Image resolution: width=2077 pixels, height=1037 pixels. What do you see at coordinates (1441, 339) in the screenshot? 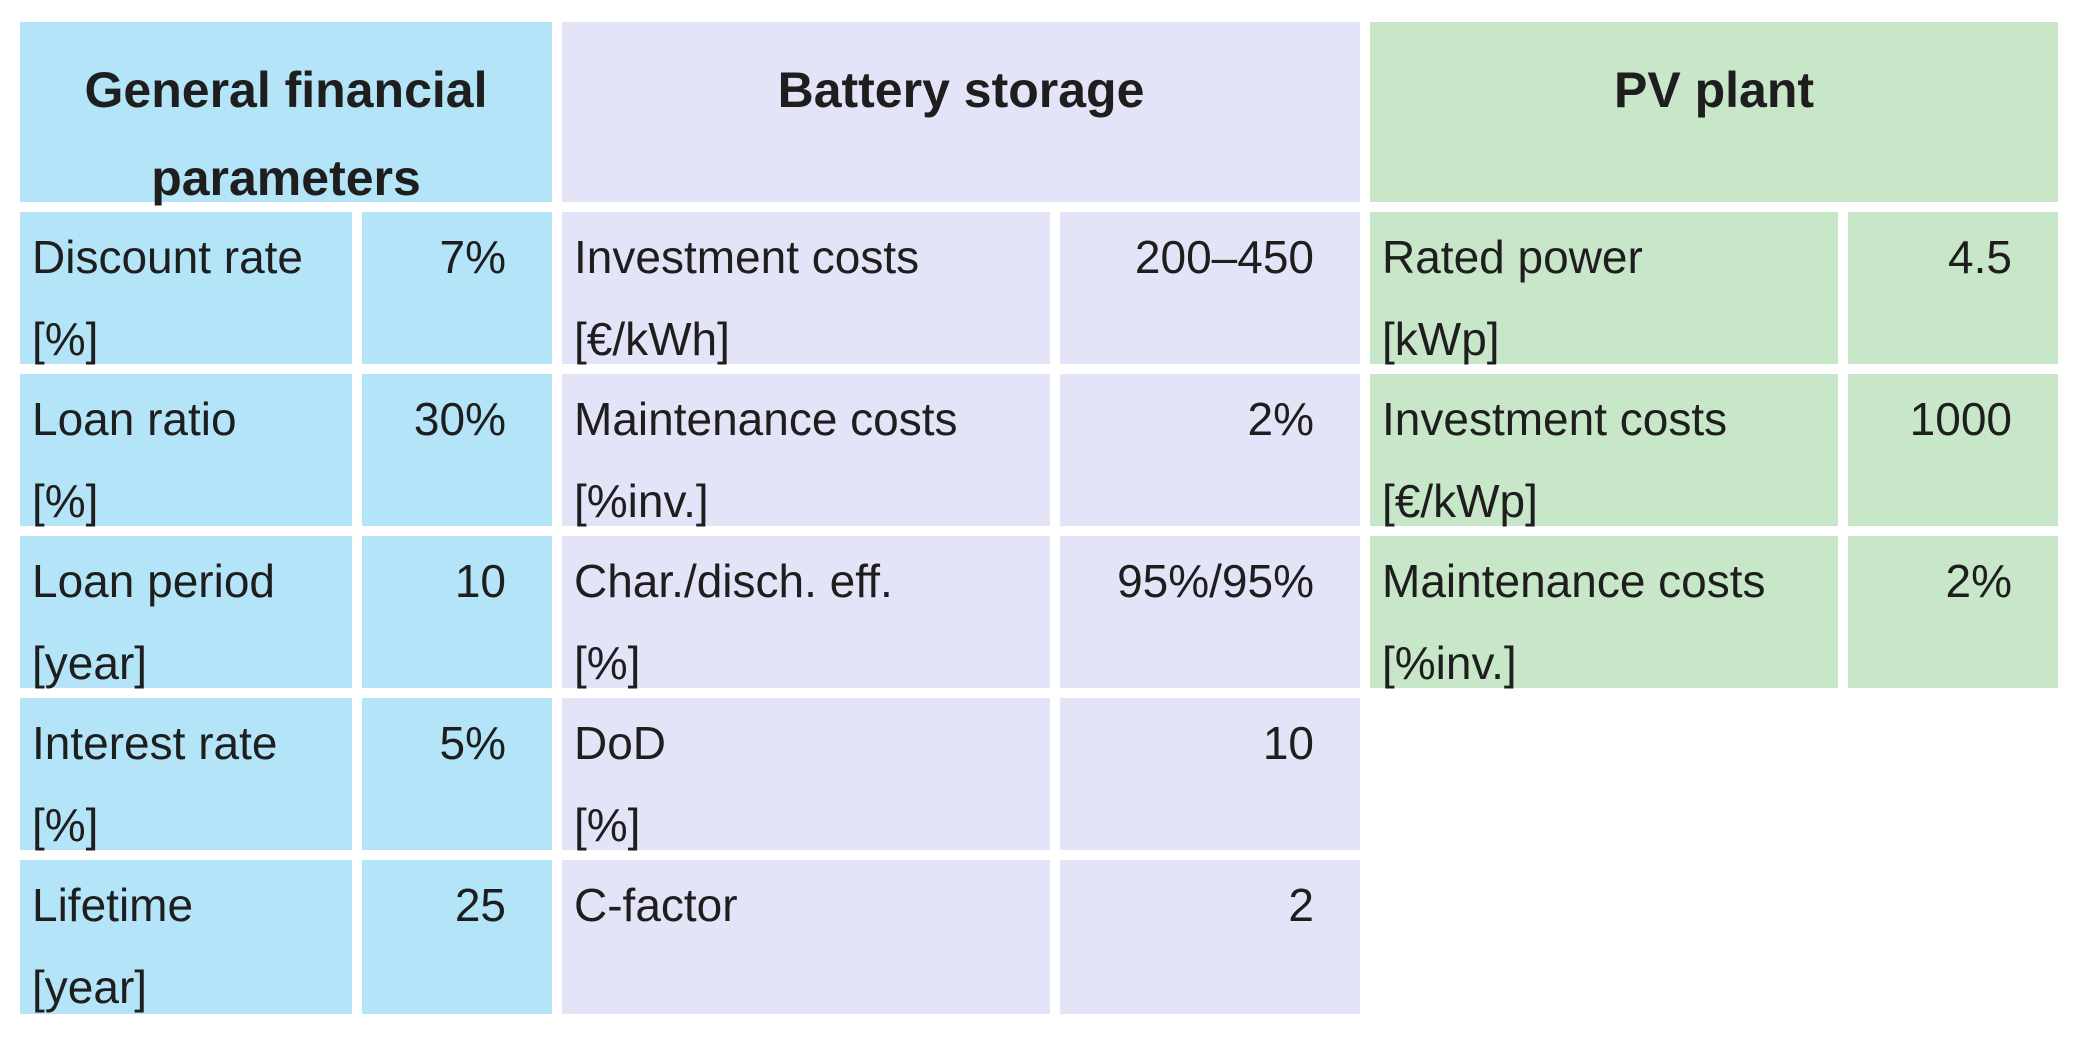
I see `pv-row-1-unit: [kWp]` at bounding box center [1441, 339].